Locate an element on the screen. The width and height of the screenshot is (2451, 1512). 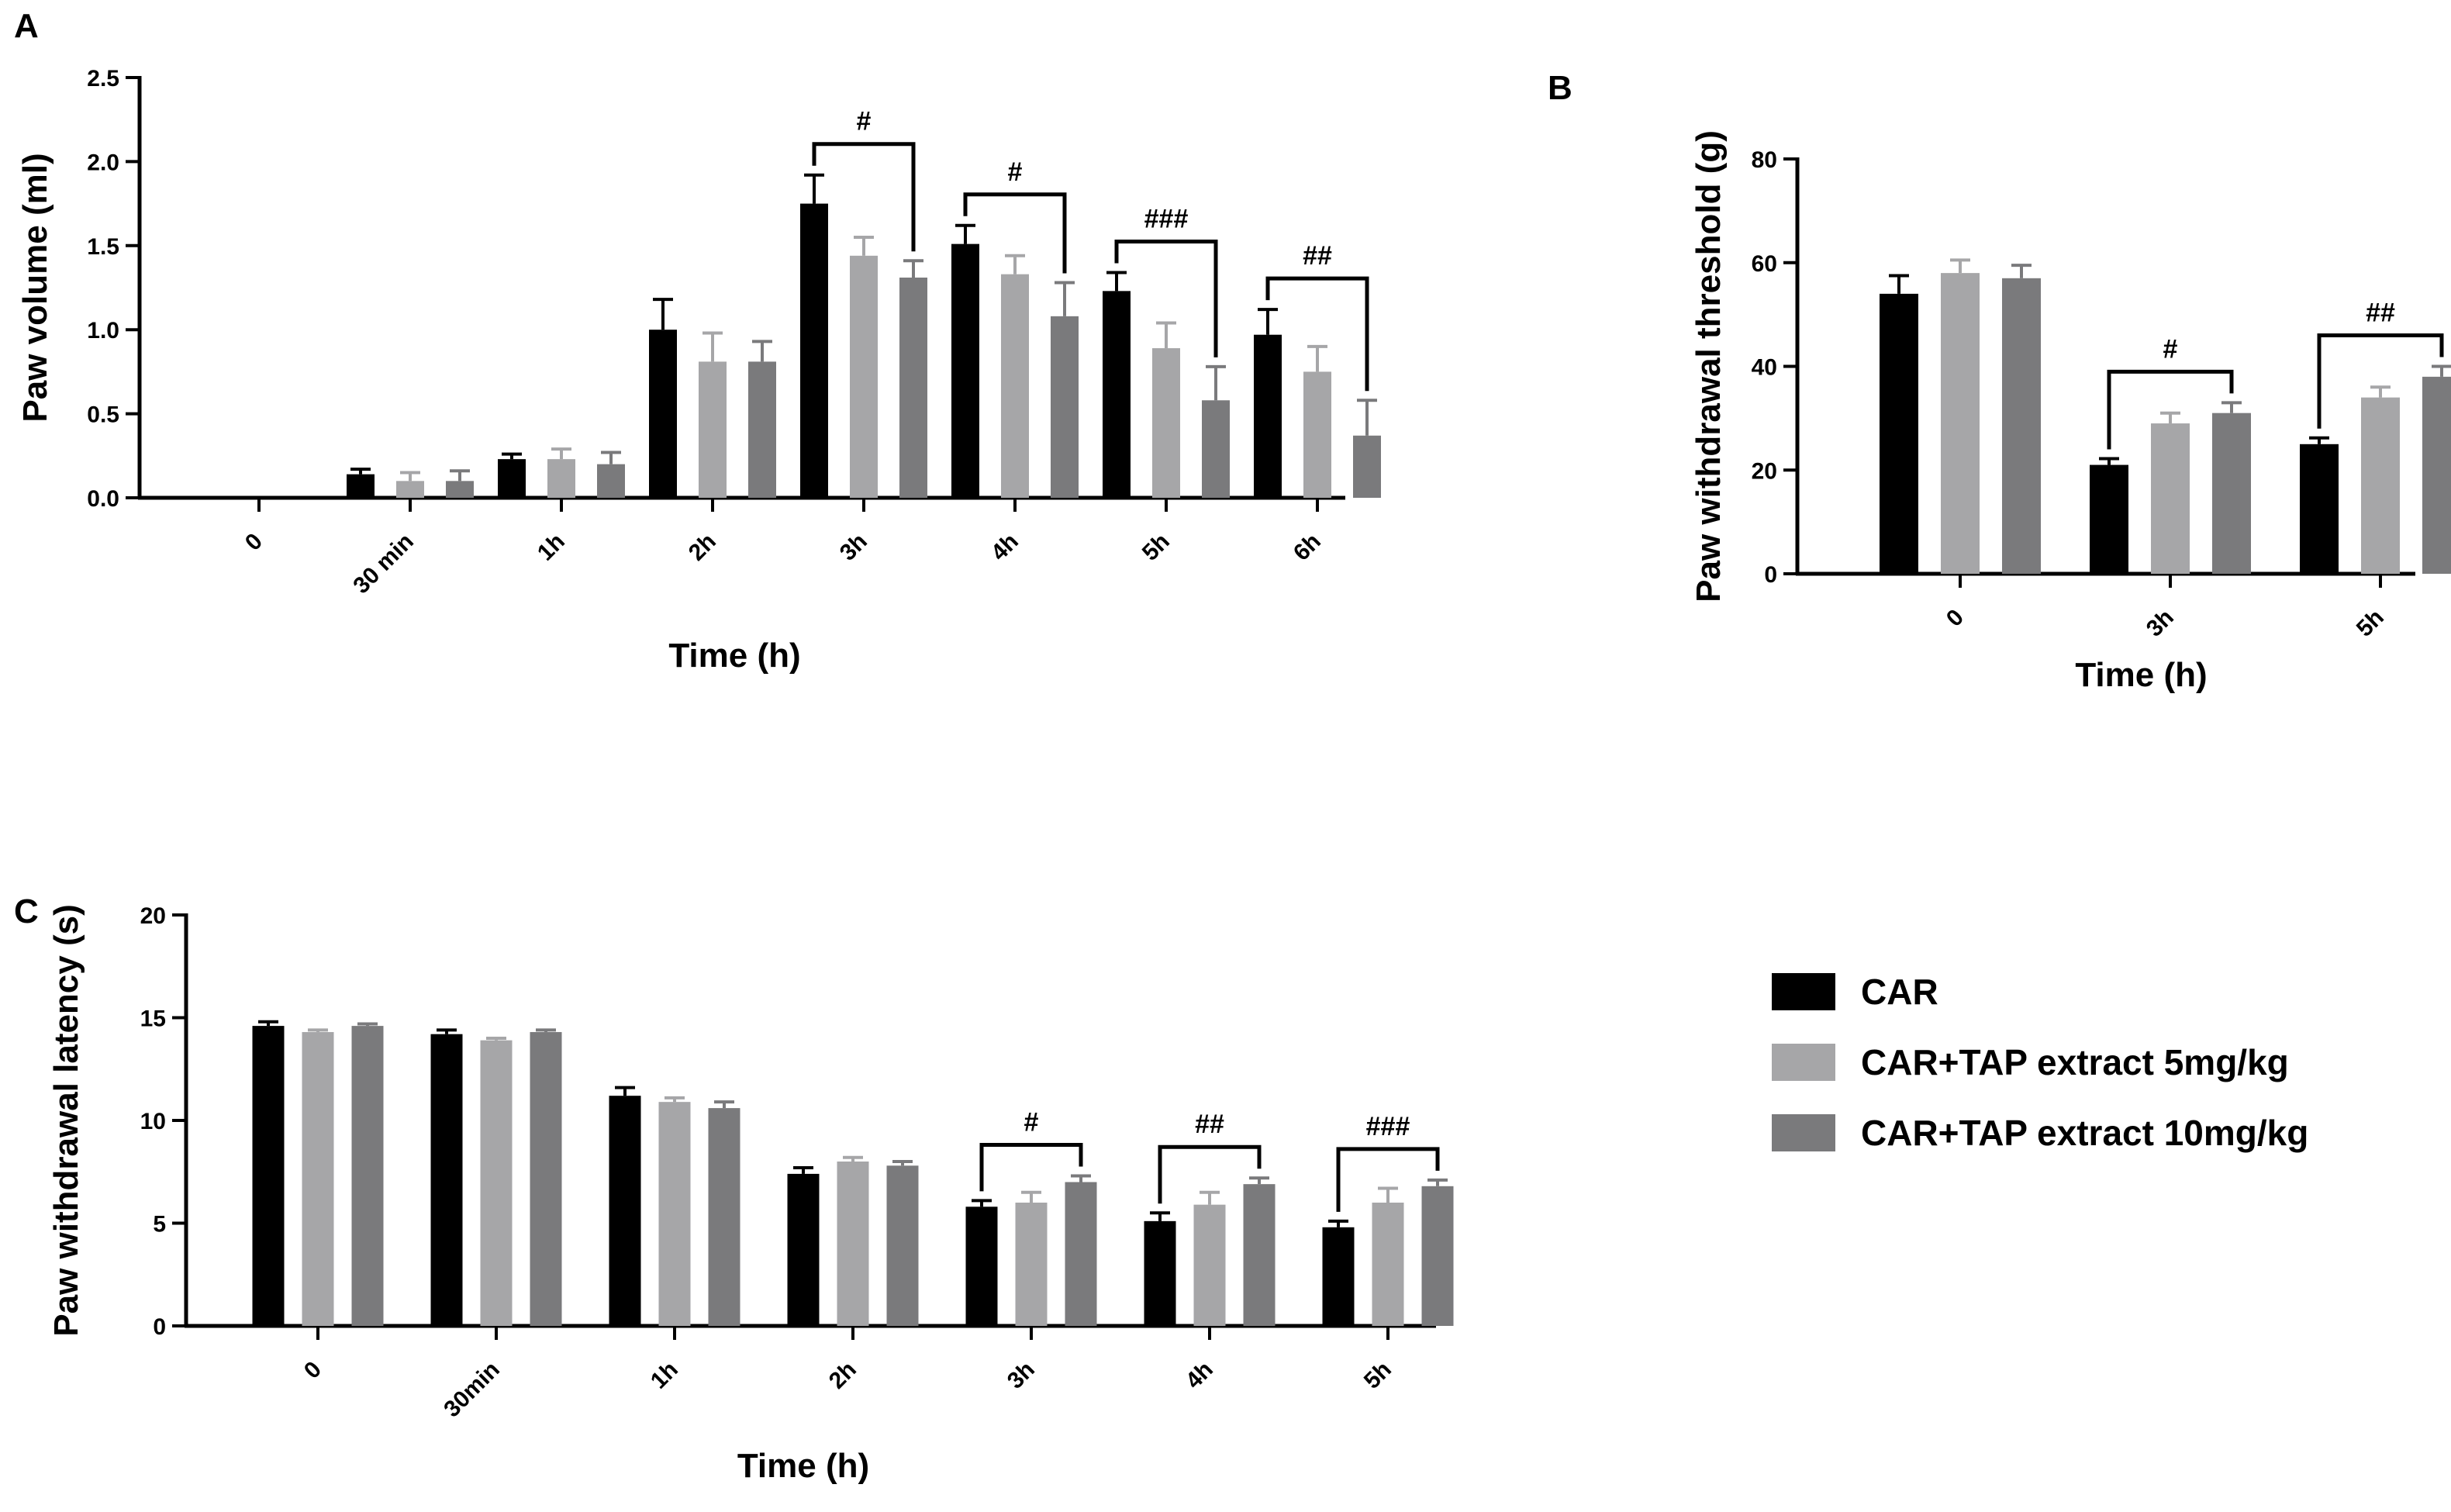
y-tick-label: 1.0 is located at coordinates (103, 330).